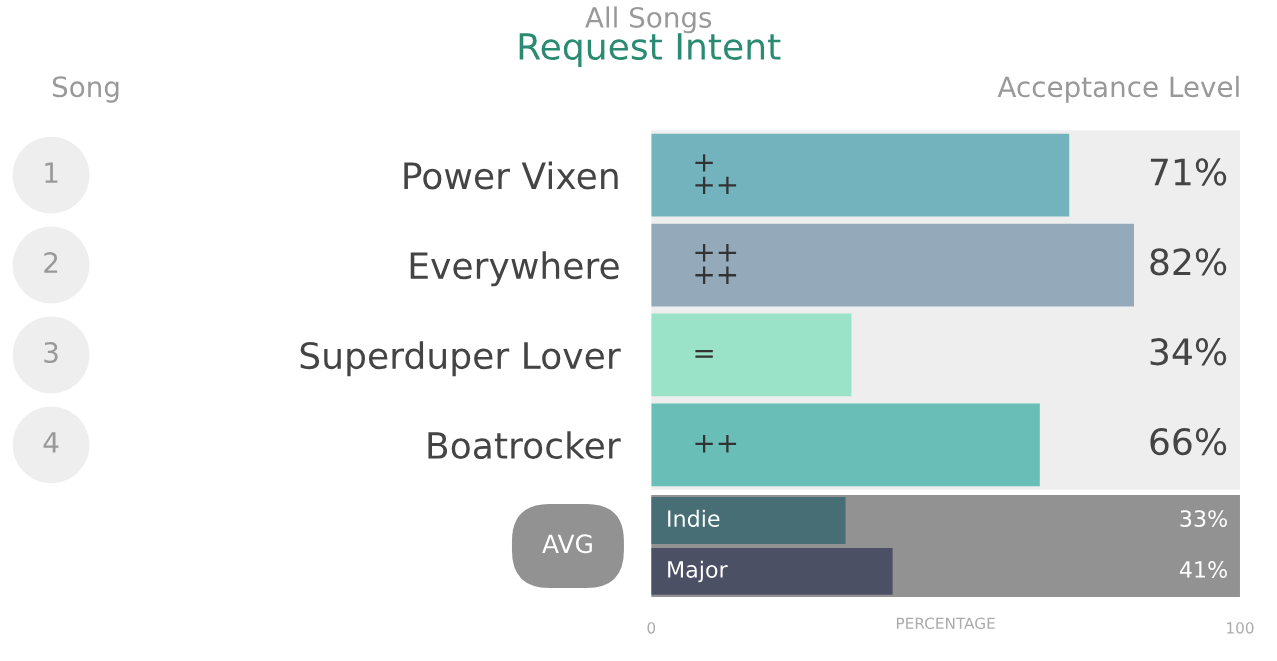  I want to click on y-tick-label: Boatrocker, so click(524, 445).